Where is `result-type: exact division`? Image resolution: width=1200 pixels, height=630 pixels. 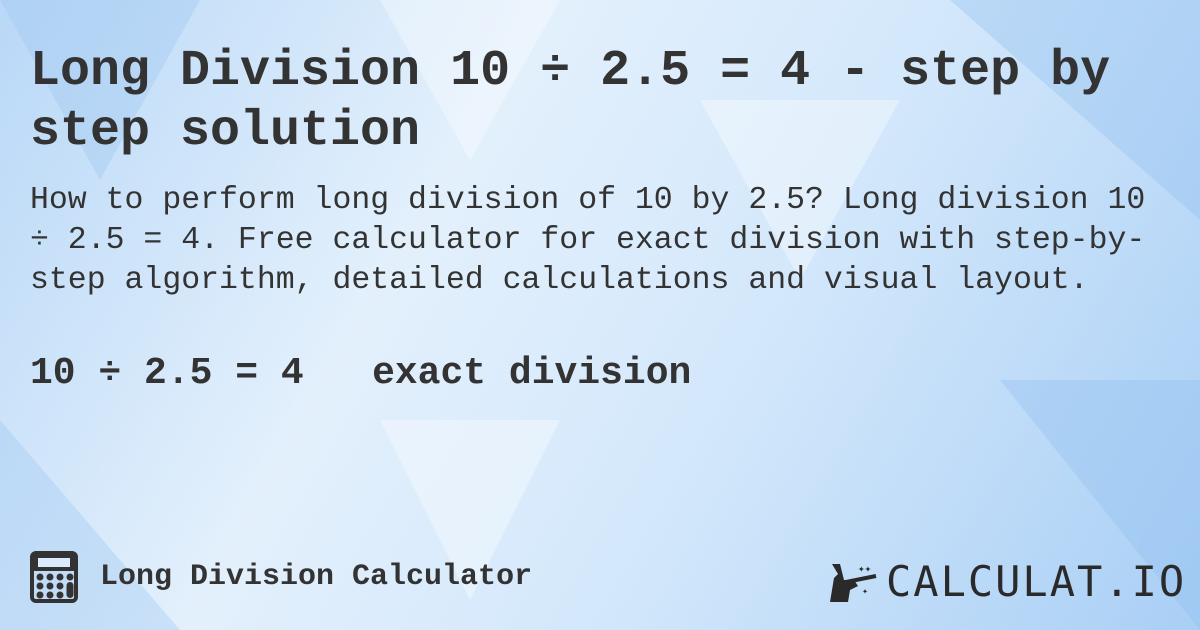 result-type: exact division is located at coordinates (532, 373).